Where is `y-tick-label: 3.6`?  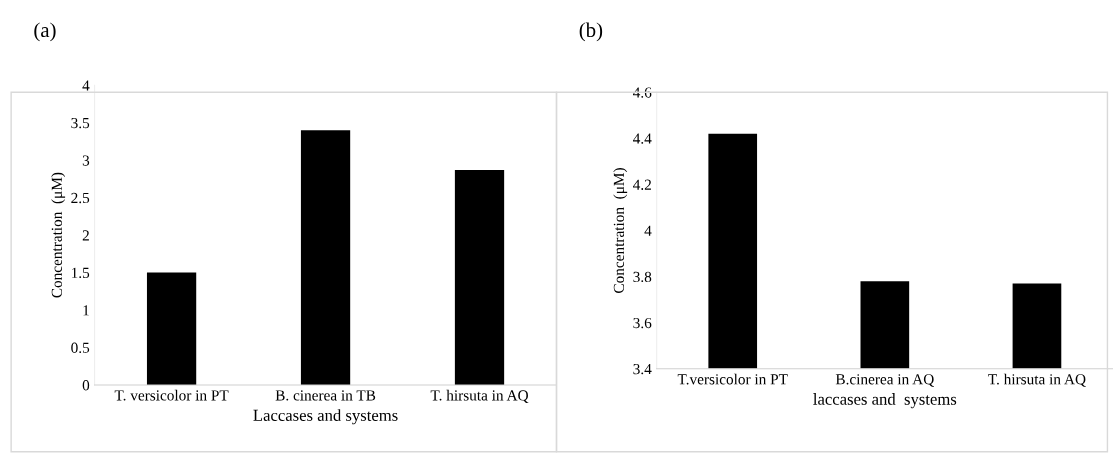 y-tick-label: 3.6 is located at coordinates (642, 323).